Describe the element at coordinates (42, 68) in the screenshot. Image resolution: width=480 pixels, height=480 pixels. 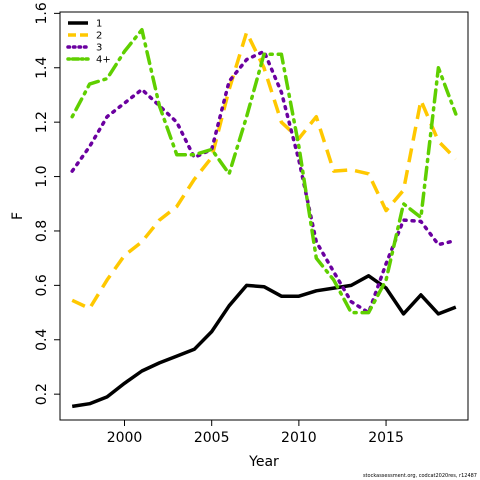
I see `y-tick-label: 1.4` at that location.